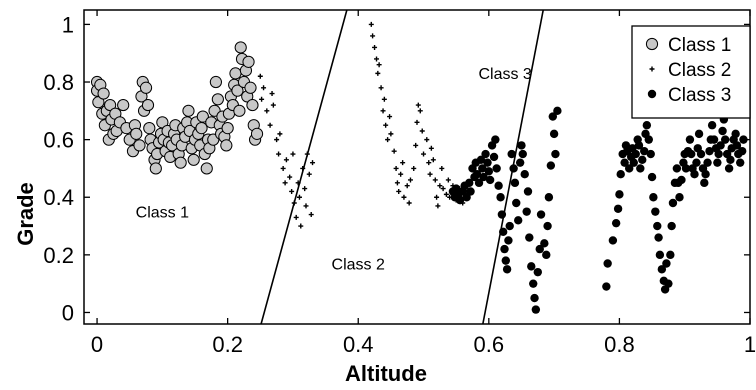  I want to click on legend: Class 1 Class 2 Class 3, so click(691, 72).